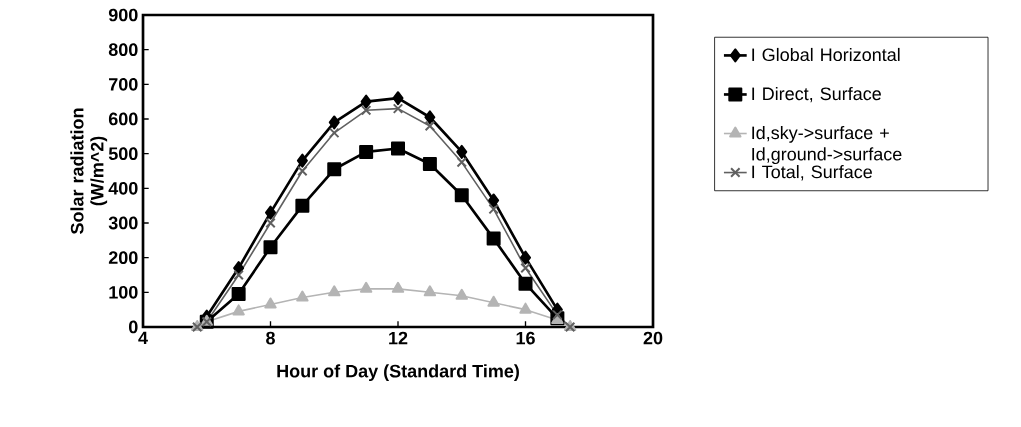  I want to click on x-axis-title: Hour of Day (Standard Time), so click(398, 373).